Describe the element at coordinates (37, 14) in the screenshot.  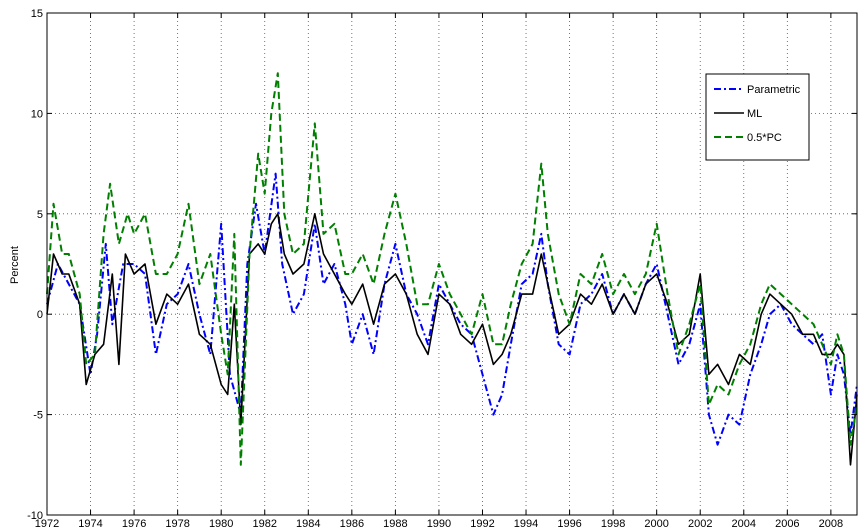
I see `y-tick-label: 15` at that location.